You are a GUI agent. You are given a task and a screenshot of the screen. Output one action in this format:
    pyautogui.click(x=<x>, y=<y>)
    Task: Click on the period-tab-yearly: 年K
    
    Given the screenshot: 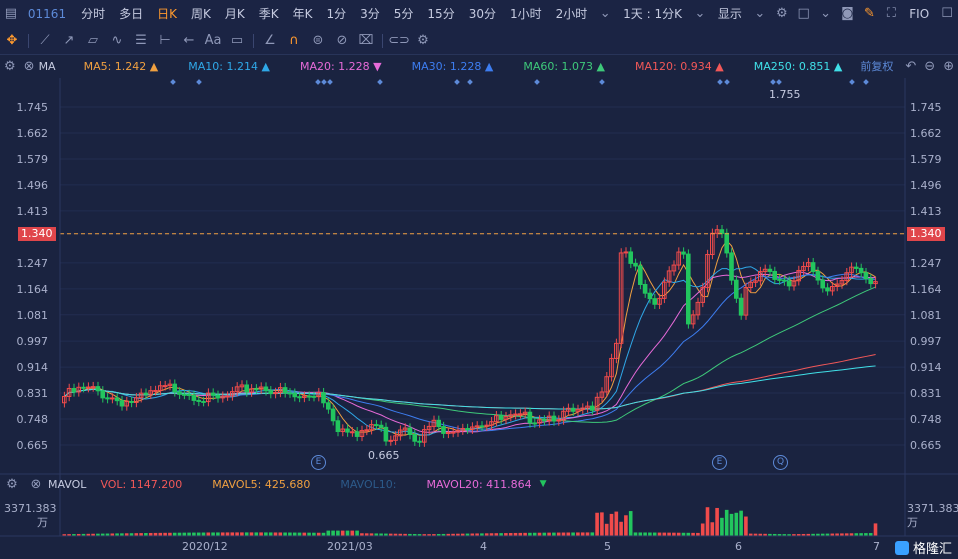 What is the action you would take?
    pyautogui.click(x=302, y=14)
    